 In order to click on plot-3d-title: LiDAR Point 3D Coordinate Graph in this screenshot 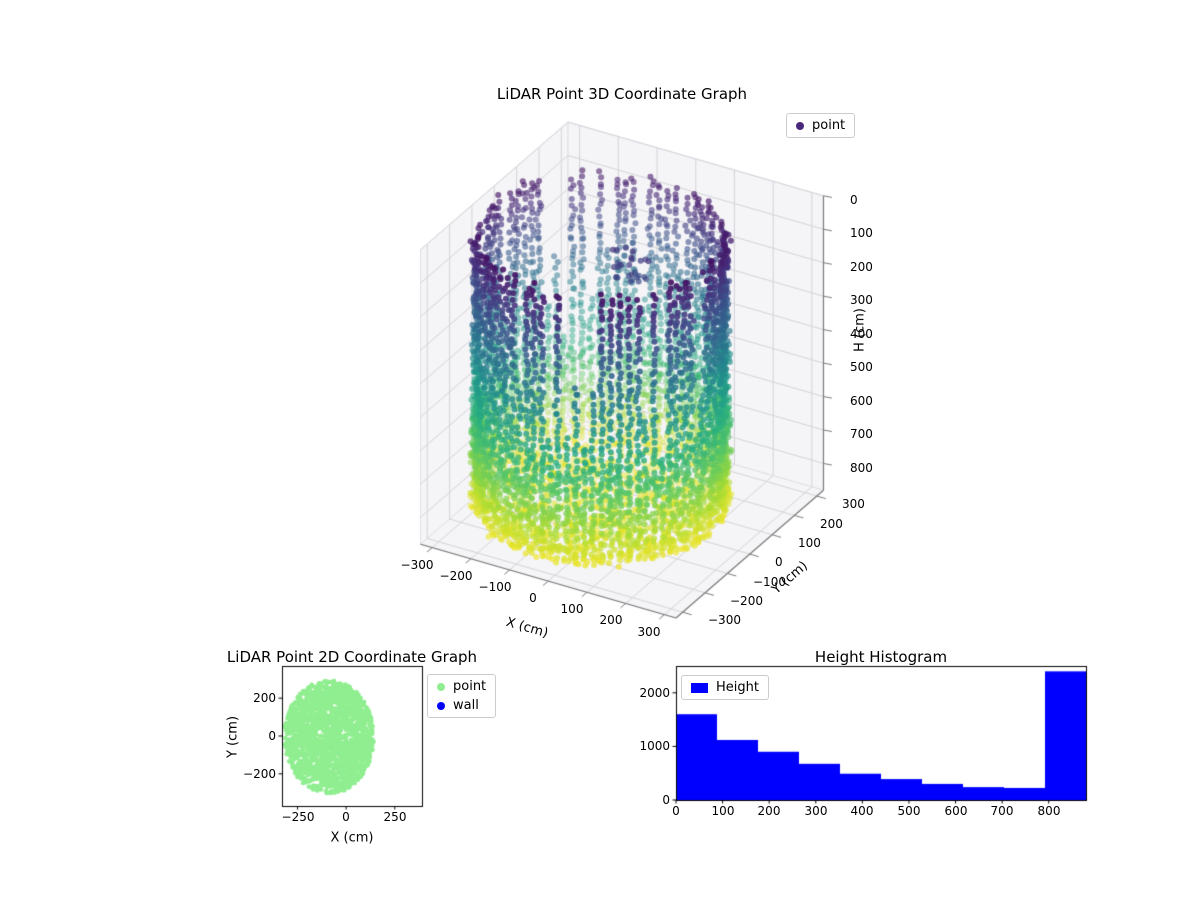, I will do `click(622, 94)`.